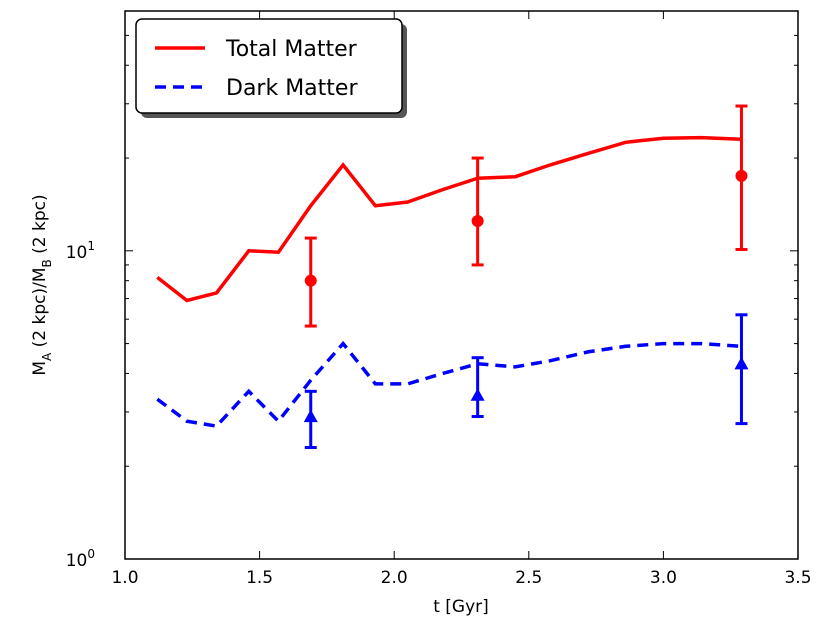 The image size is (830, 623). Describe the element at coordinates (394, 578) in the screenshot. I see `x-tick-label: 2.0` at that location.